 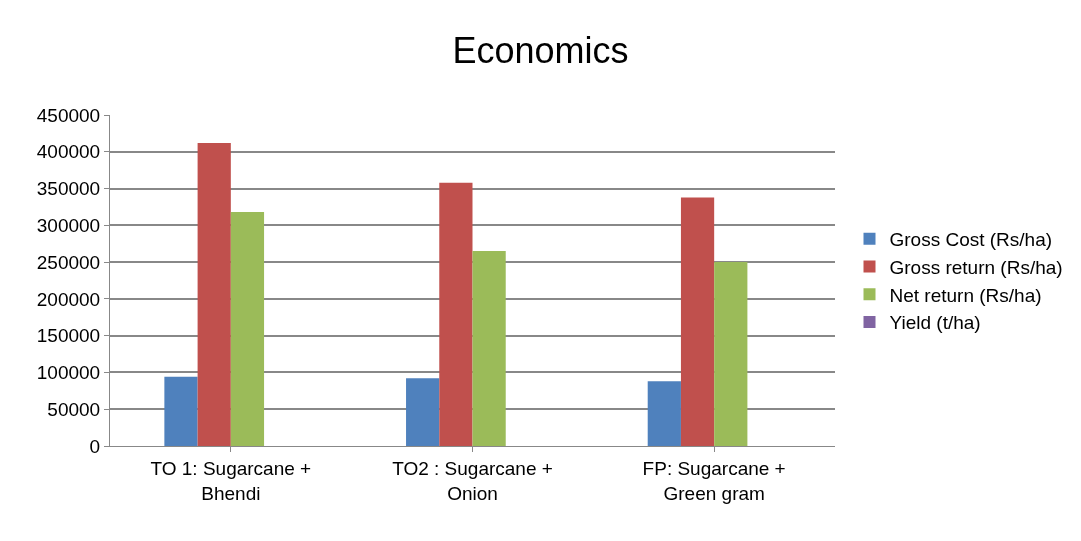 What do you see at coordinates (965, 295) in the screenshot?
I see `legend-label: Net return (Rs/ha)` at bounding box center [965, 295].